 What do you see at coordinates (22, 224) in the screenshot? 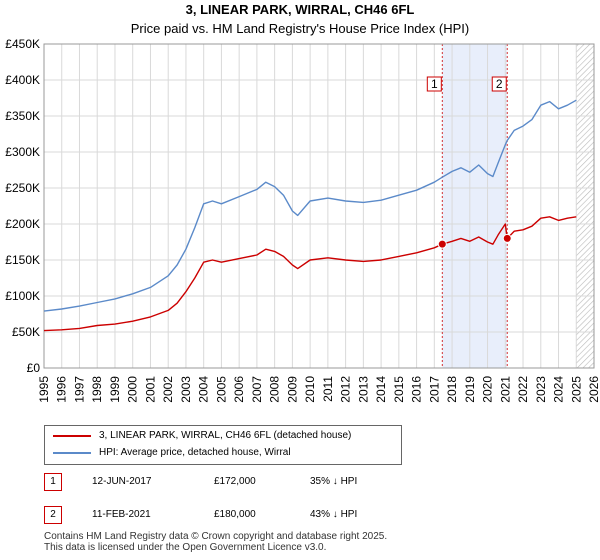
I see `y-tick-label: £200K` at bounding box center [22, 224].